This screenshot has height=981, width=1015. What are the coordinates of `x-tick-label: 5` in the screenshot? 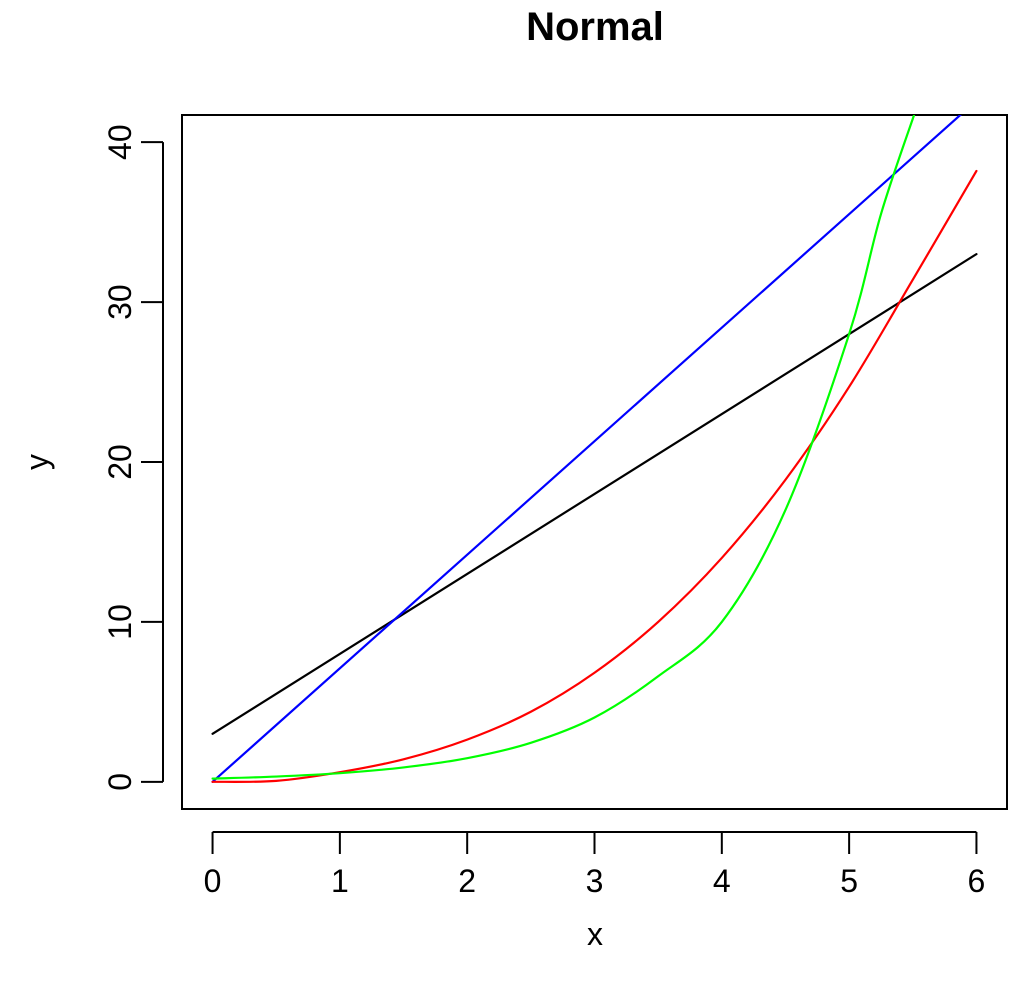 It's located at (849, 881).